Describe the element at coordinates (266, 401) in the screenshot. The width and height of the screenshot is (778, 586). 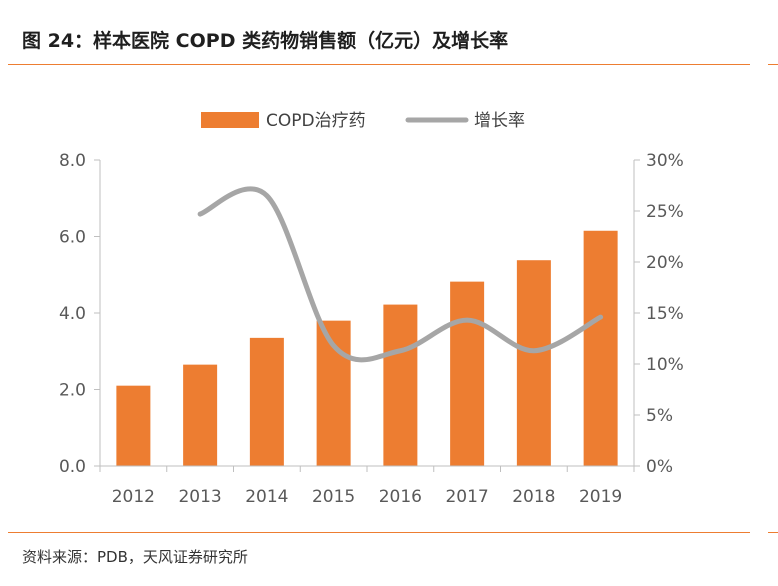
I see `bar-2014` at that location.